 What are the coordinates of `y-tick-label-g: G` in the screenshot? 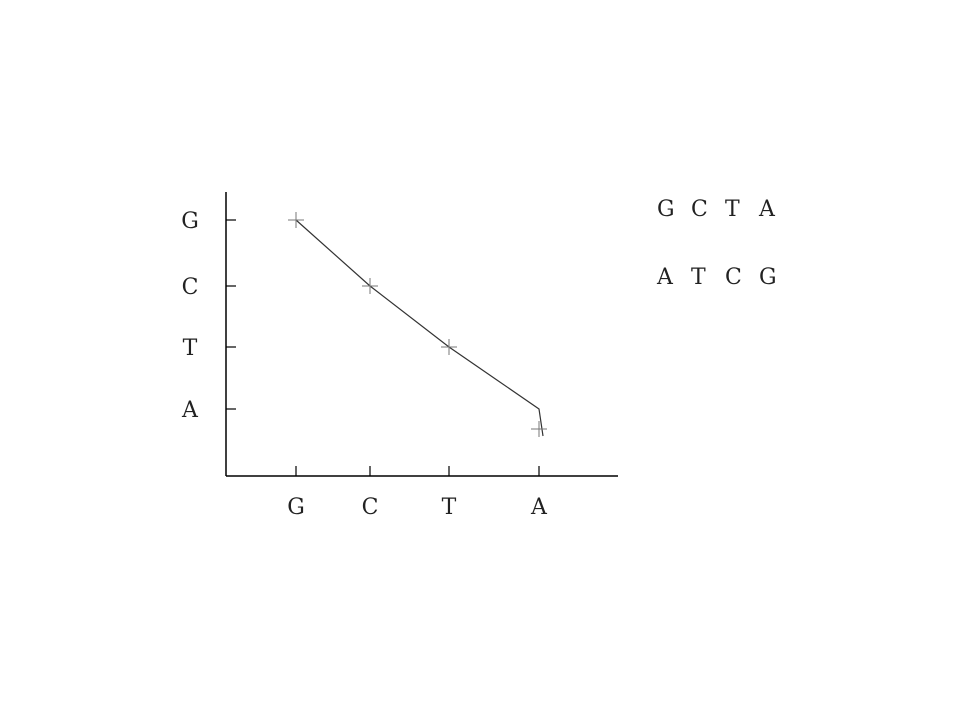 It's located at (190, 221).